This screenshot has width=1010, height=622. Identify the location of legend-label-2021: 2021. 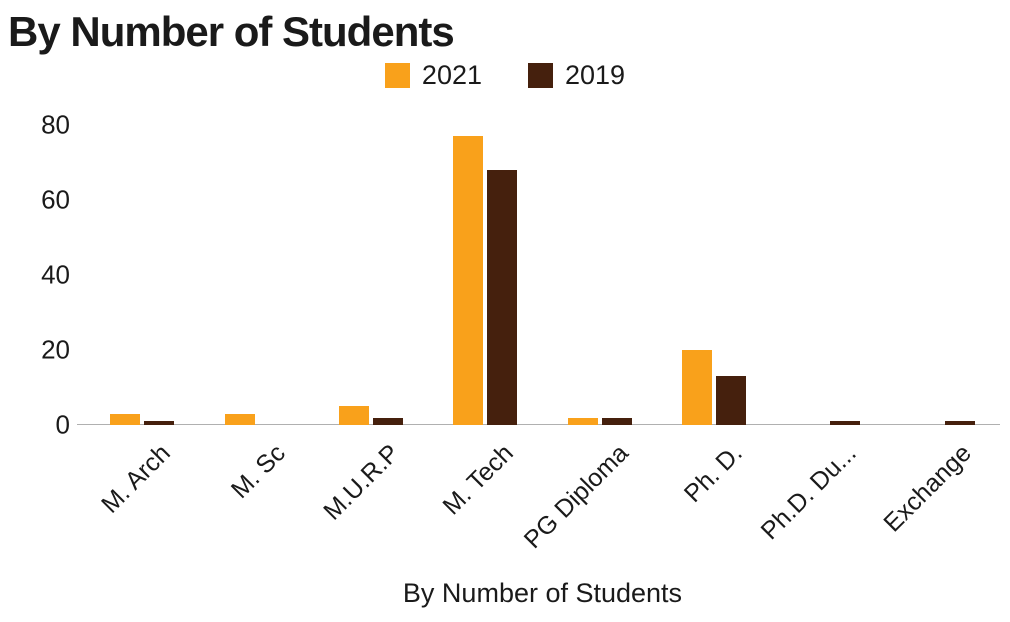
(451, 75).